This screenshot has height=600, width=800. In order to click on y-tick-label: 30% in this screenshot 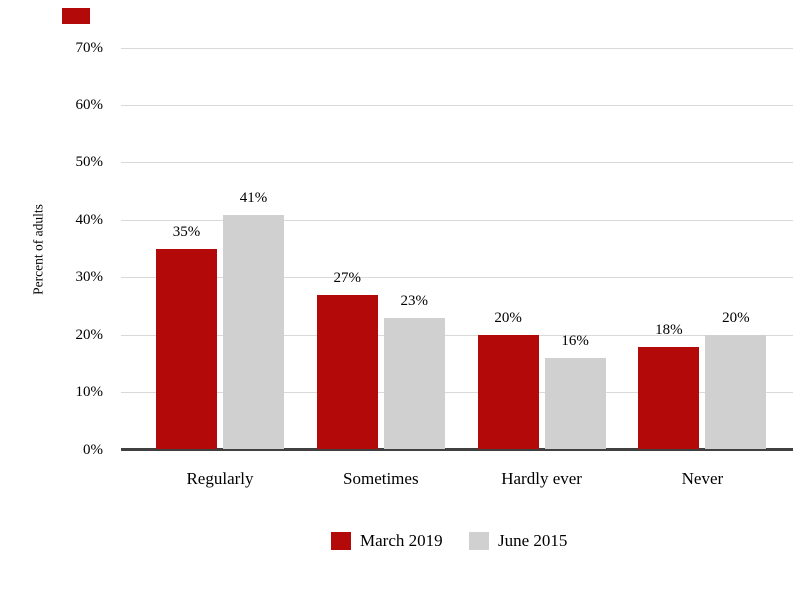, I will do `click(89, 277)`.